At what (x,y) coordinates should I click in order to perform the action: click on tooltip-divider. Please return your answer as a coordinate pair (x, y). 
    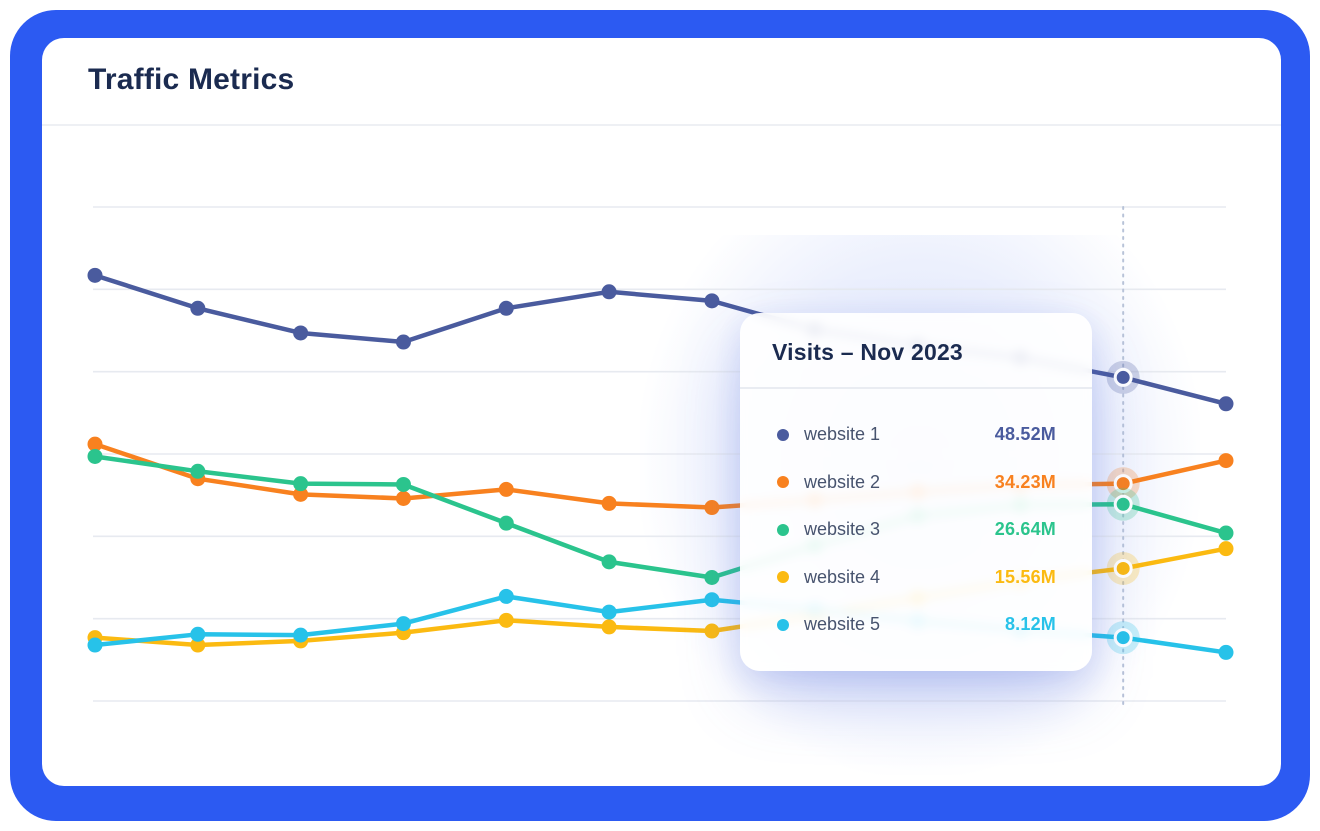
    Looking at the image, I should click on (916, 388).